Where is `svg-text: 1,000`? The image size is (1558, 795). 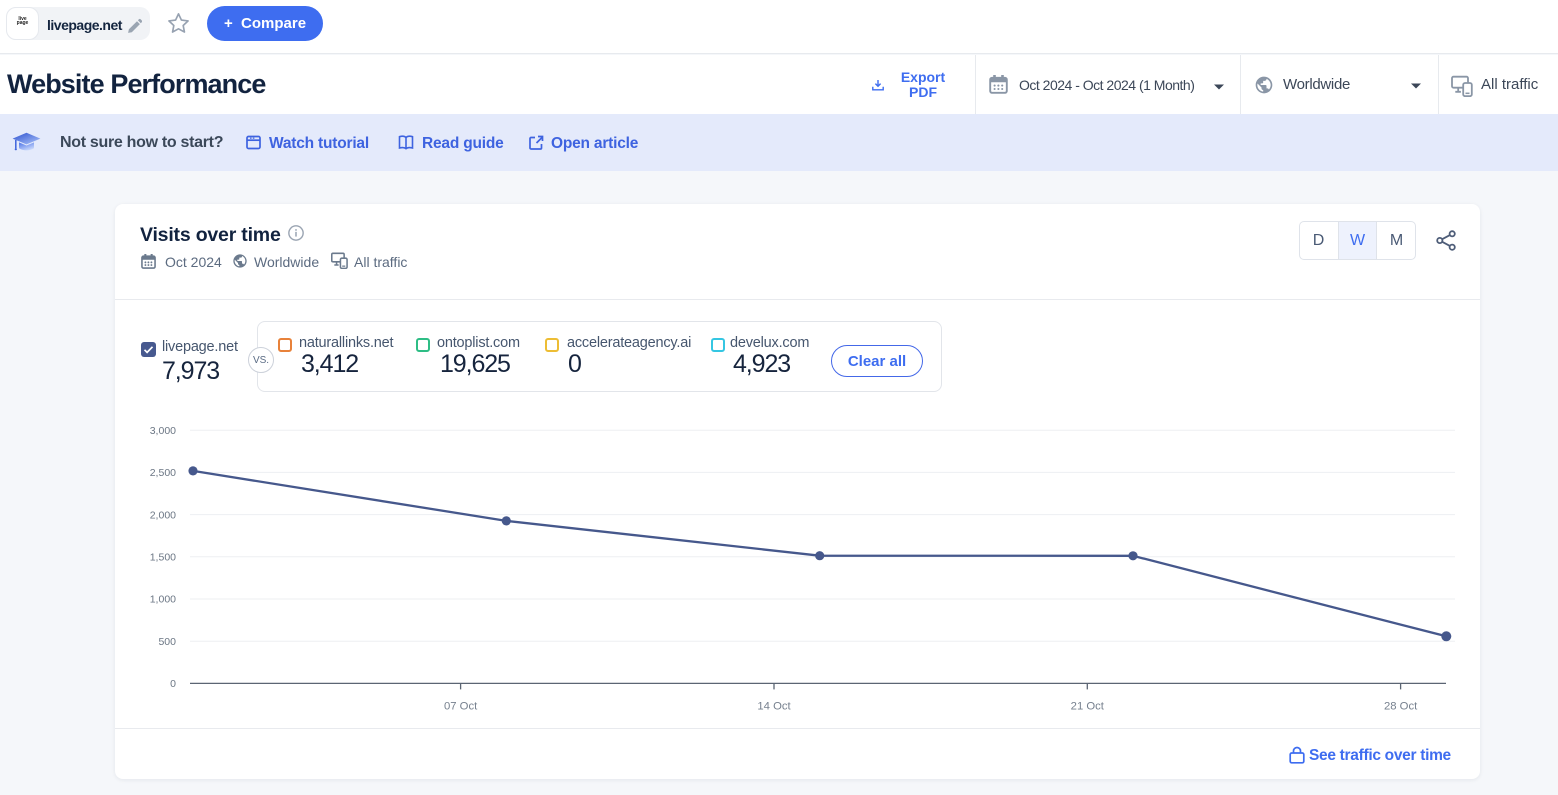 svg-text: 1,000 is located at coordinates (163, 600).